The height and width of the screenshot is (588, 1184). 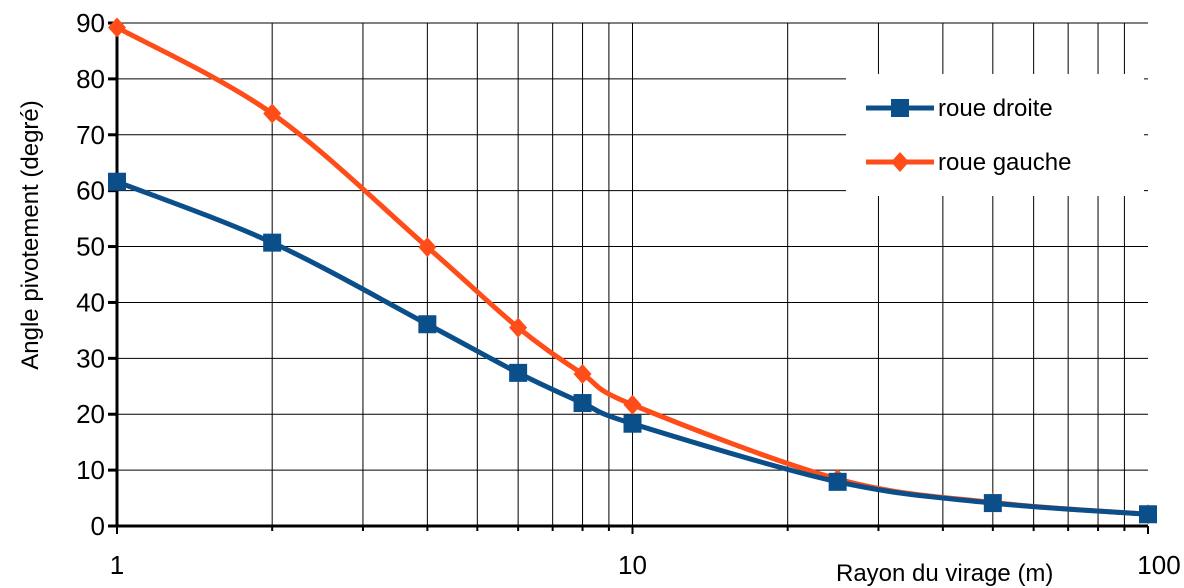 I want to click on x-tick-label: 1, so click(x=117, y=565).